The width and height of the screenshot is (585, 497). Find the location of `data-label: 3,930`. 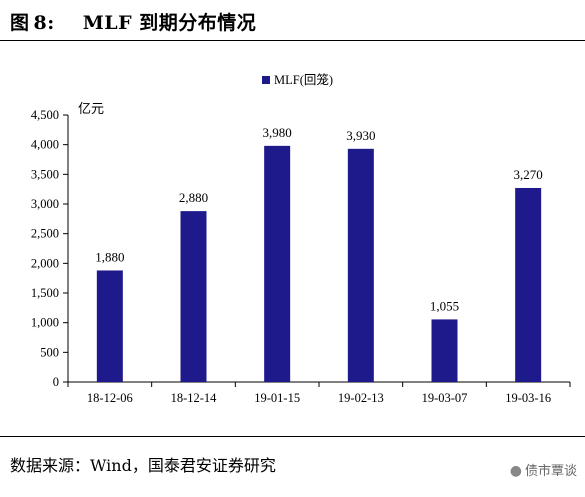

data-label: 3,930 is located at coordinates (360, 135).